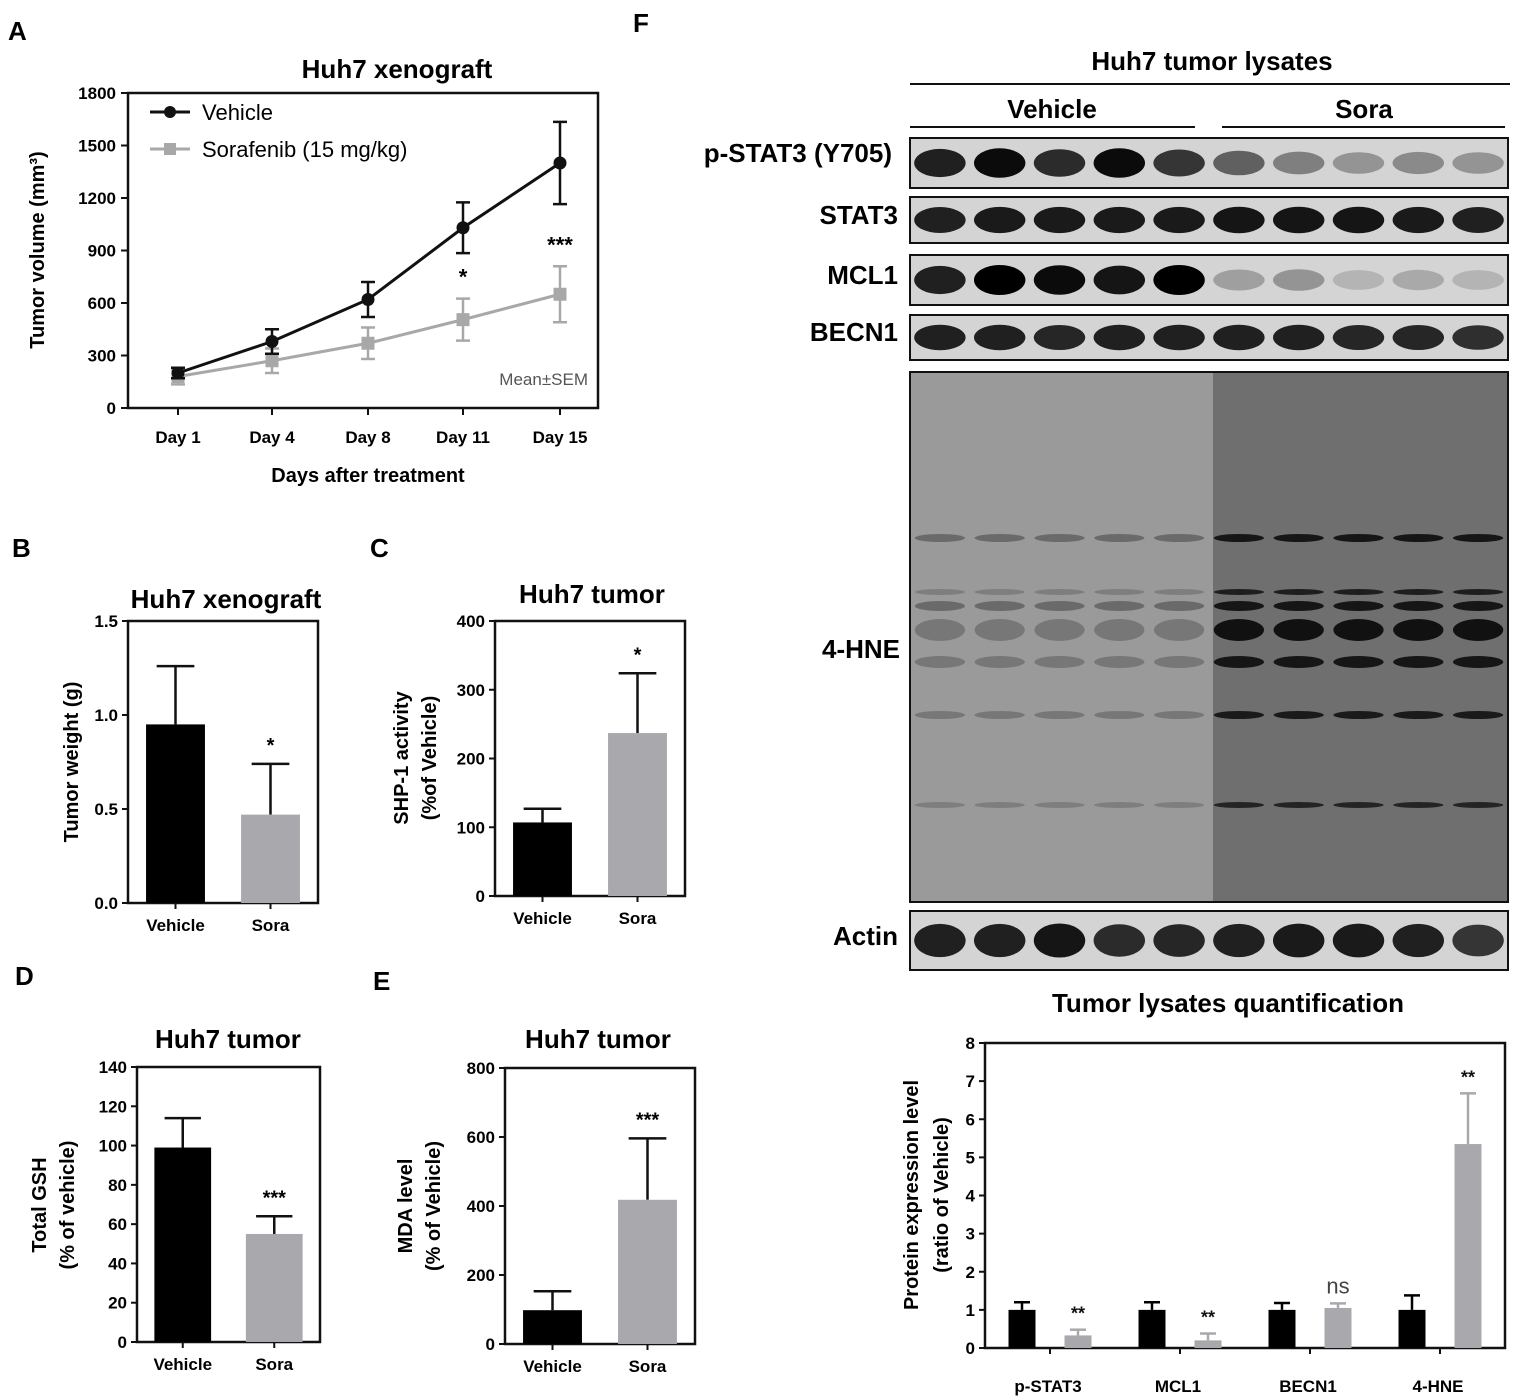 Image resolution: width=1518 pixels, height=1400 pixels. I want to click on quant-xtick-label: 4-HNE, so click(1437, 1386).